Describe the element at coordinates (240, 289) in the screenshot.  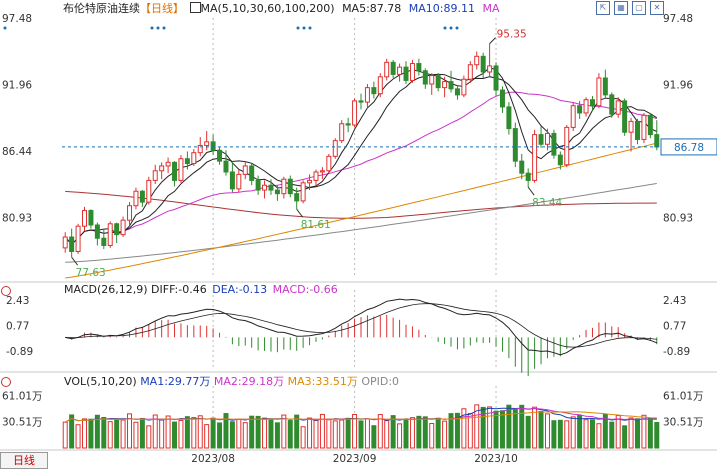
I see `macd-dea-label: DEA:-0.13` at that location.